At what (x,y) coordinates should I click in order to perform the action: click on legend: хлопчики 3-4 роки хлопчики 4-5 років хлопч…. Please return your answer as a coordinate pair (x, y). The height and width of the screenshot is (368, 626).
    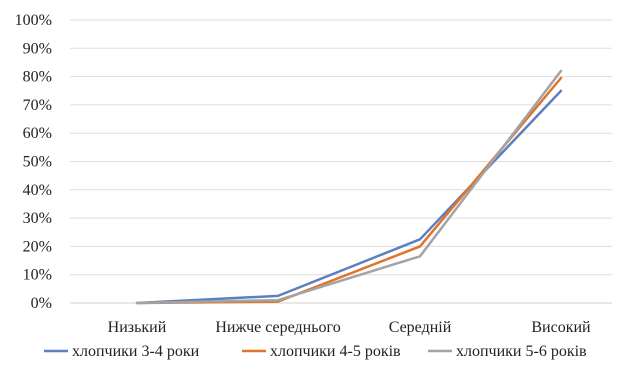
    Looking at the image, I should click on (315, 351).